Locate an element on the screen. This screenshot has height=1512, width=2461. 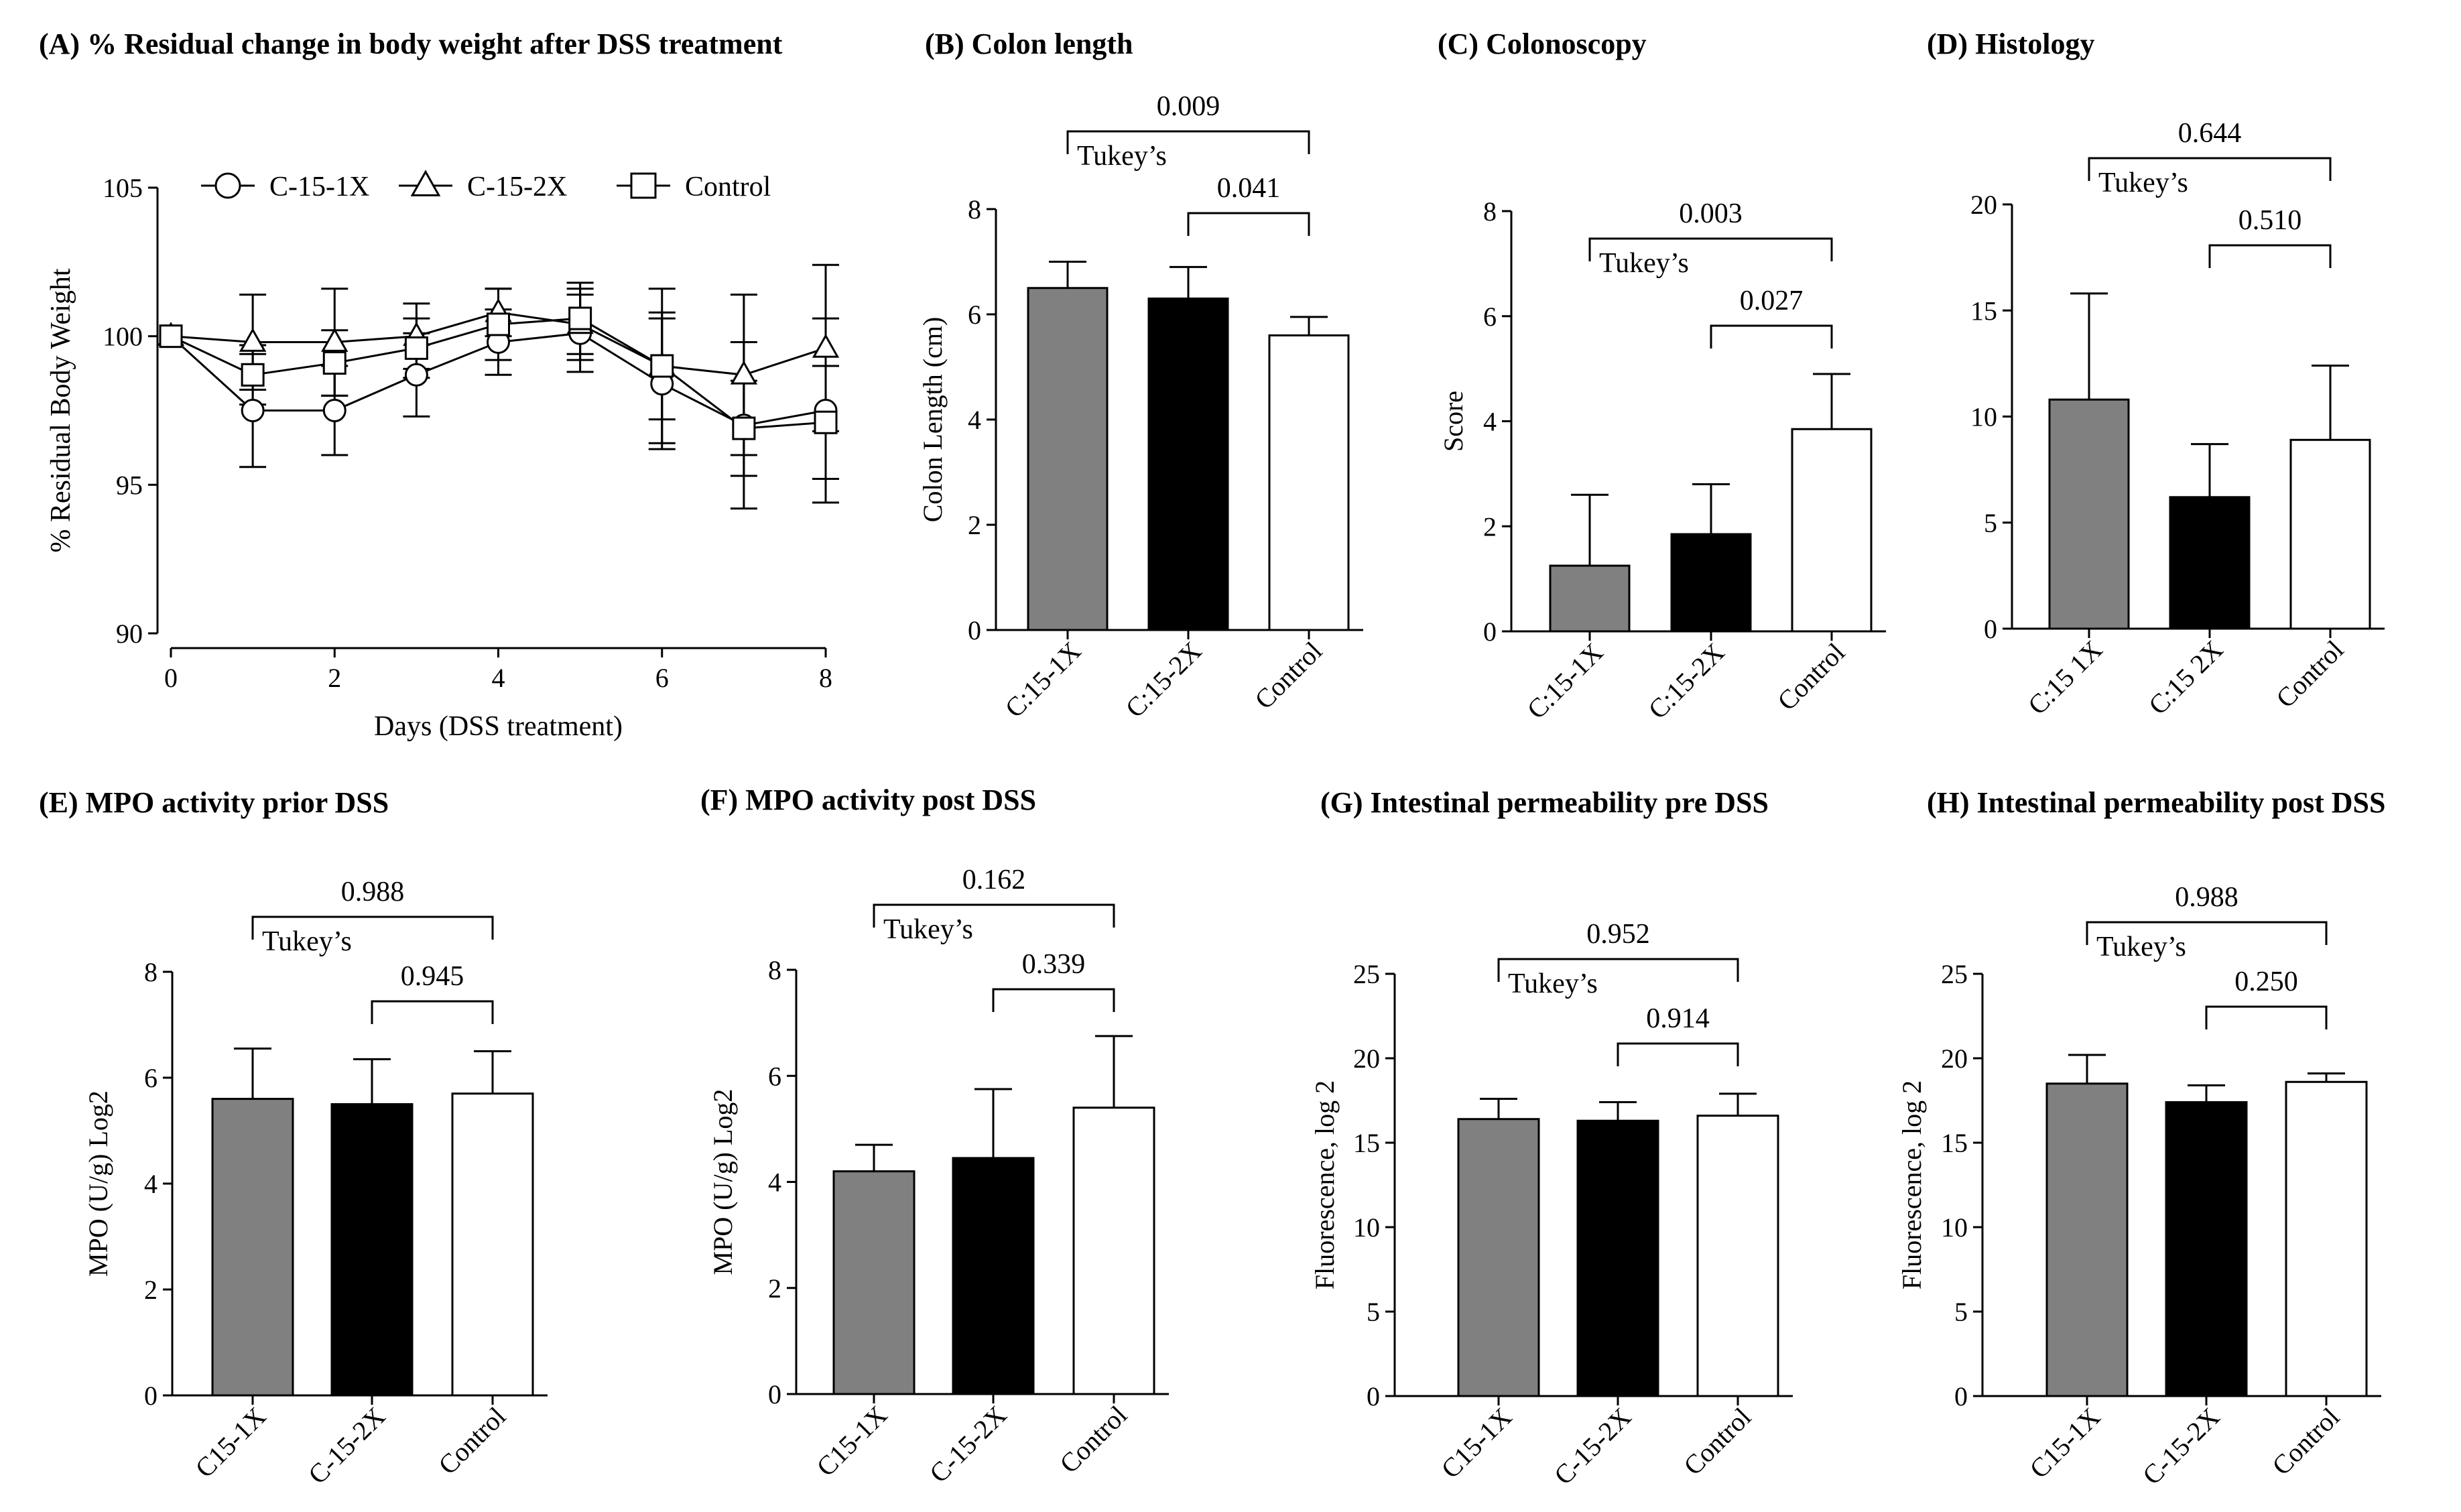
panel-e-title: (E) MPO activity prior DSS is located at coordinates (214, 802).